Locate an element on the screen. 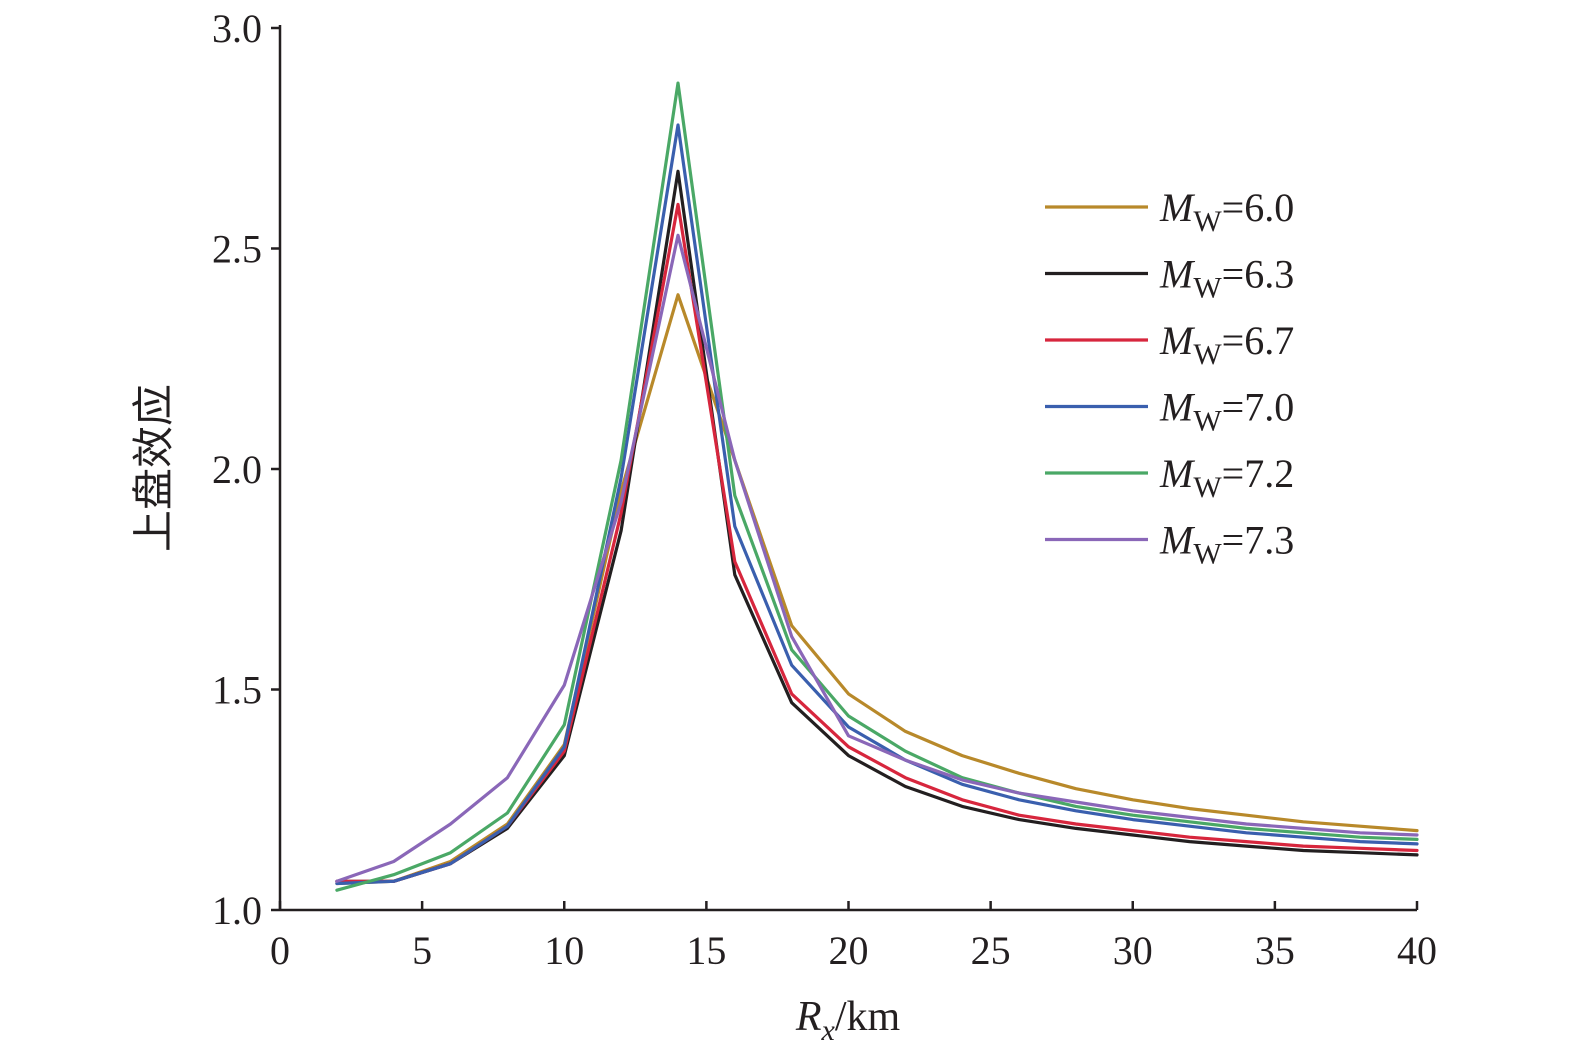 This screenshot has width=1575, height=1058. legend-label: MW=6.3 is located at coordinates (1226, 278).